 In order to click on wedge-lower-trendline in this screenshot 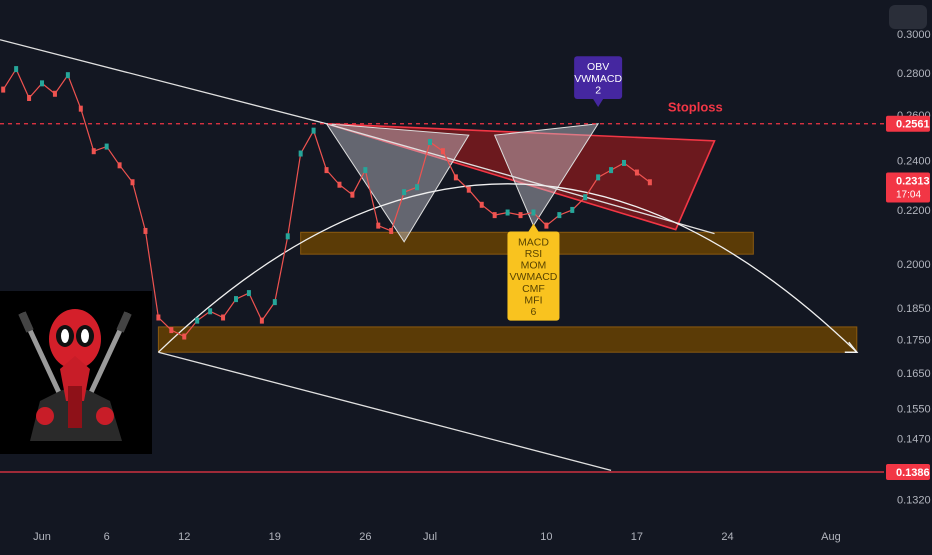, I will do `click(520, 179)`.